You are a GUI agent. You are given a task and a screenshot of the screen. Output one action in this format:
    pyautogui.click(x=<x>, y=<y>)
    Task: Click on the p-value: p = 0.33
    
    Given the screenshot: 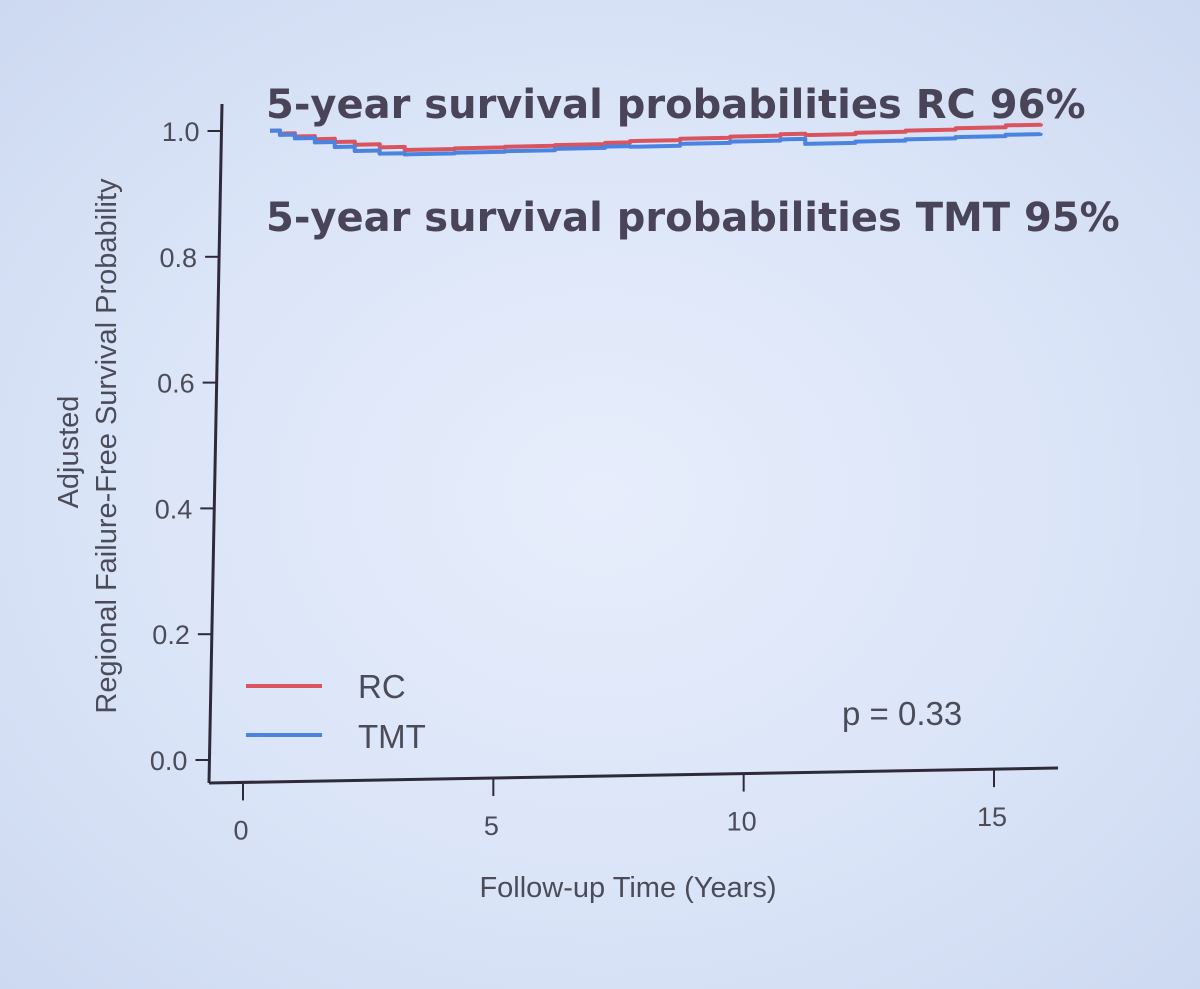 What is the action you would take?
    pyautogui.click(x=902, y=713)
    